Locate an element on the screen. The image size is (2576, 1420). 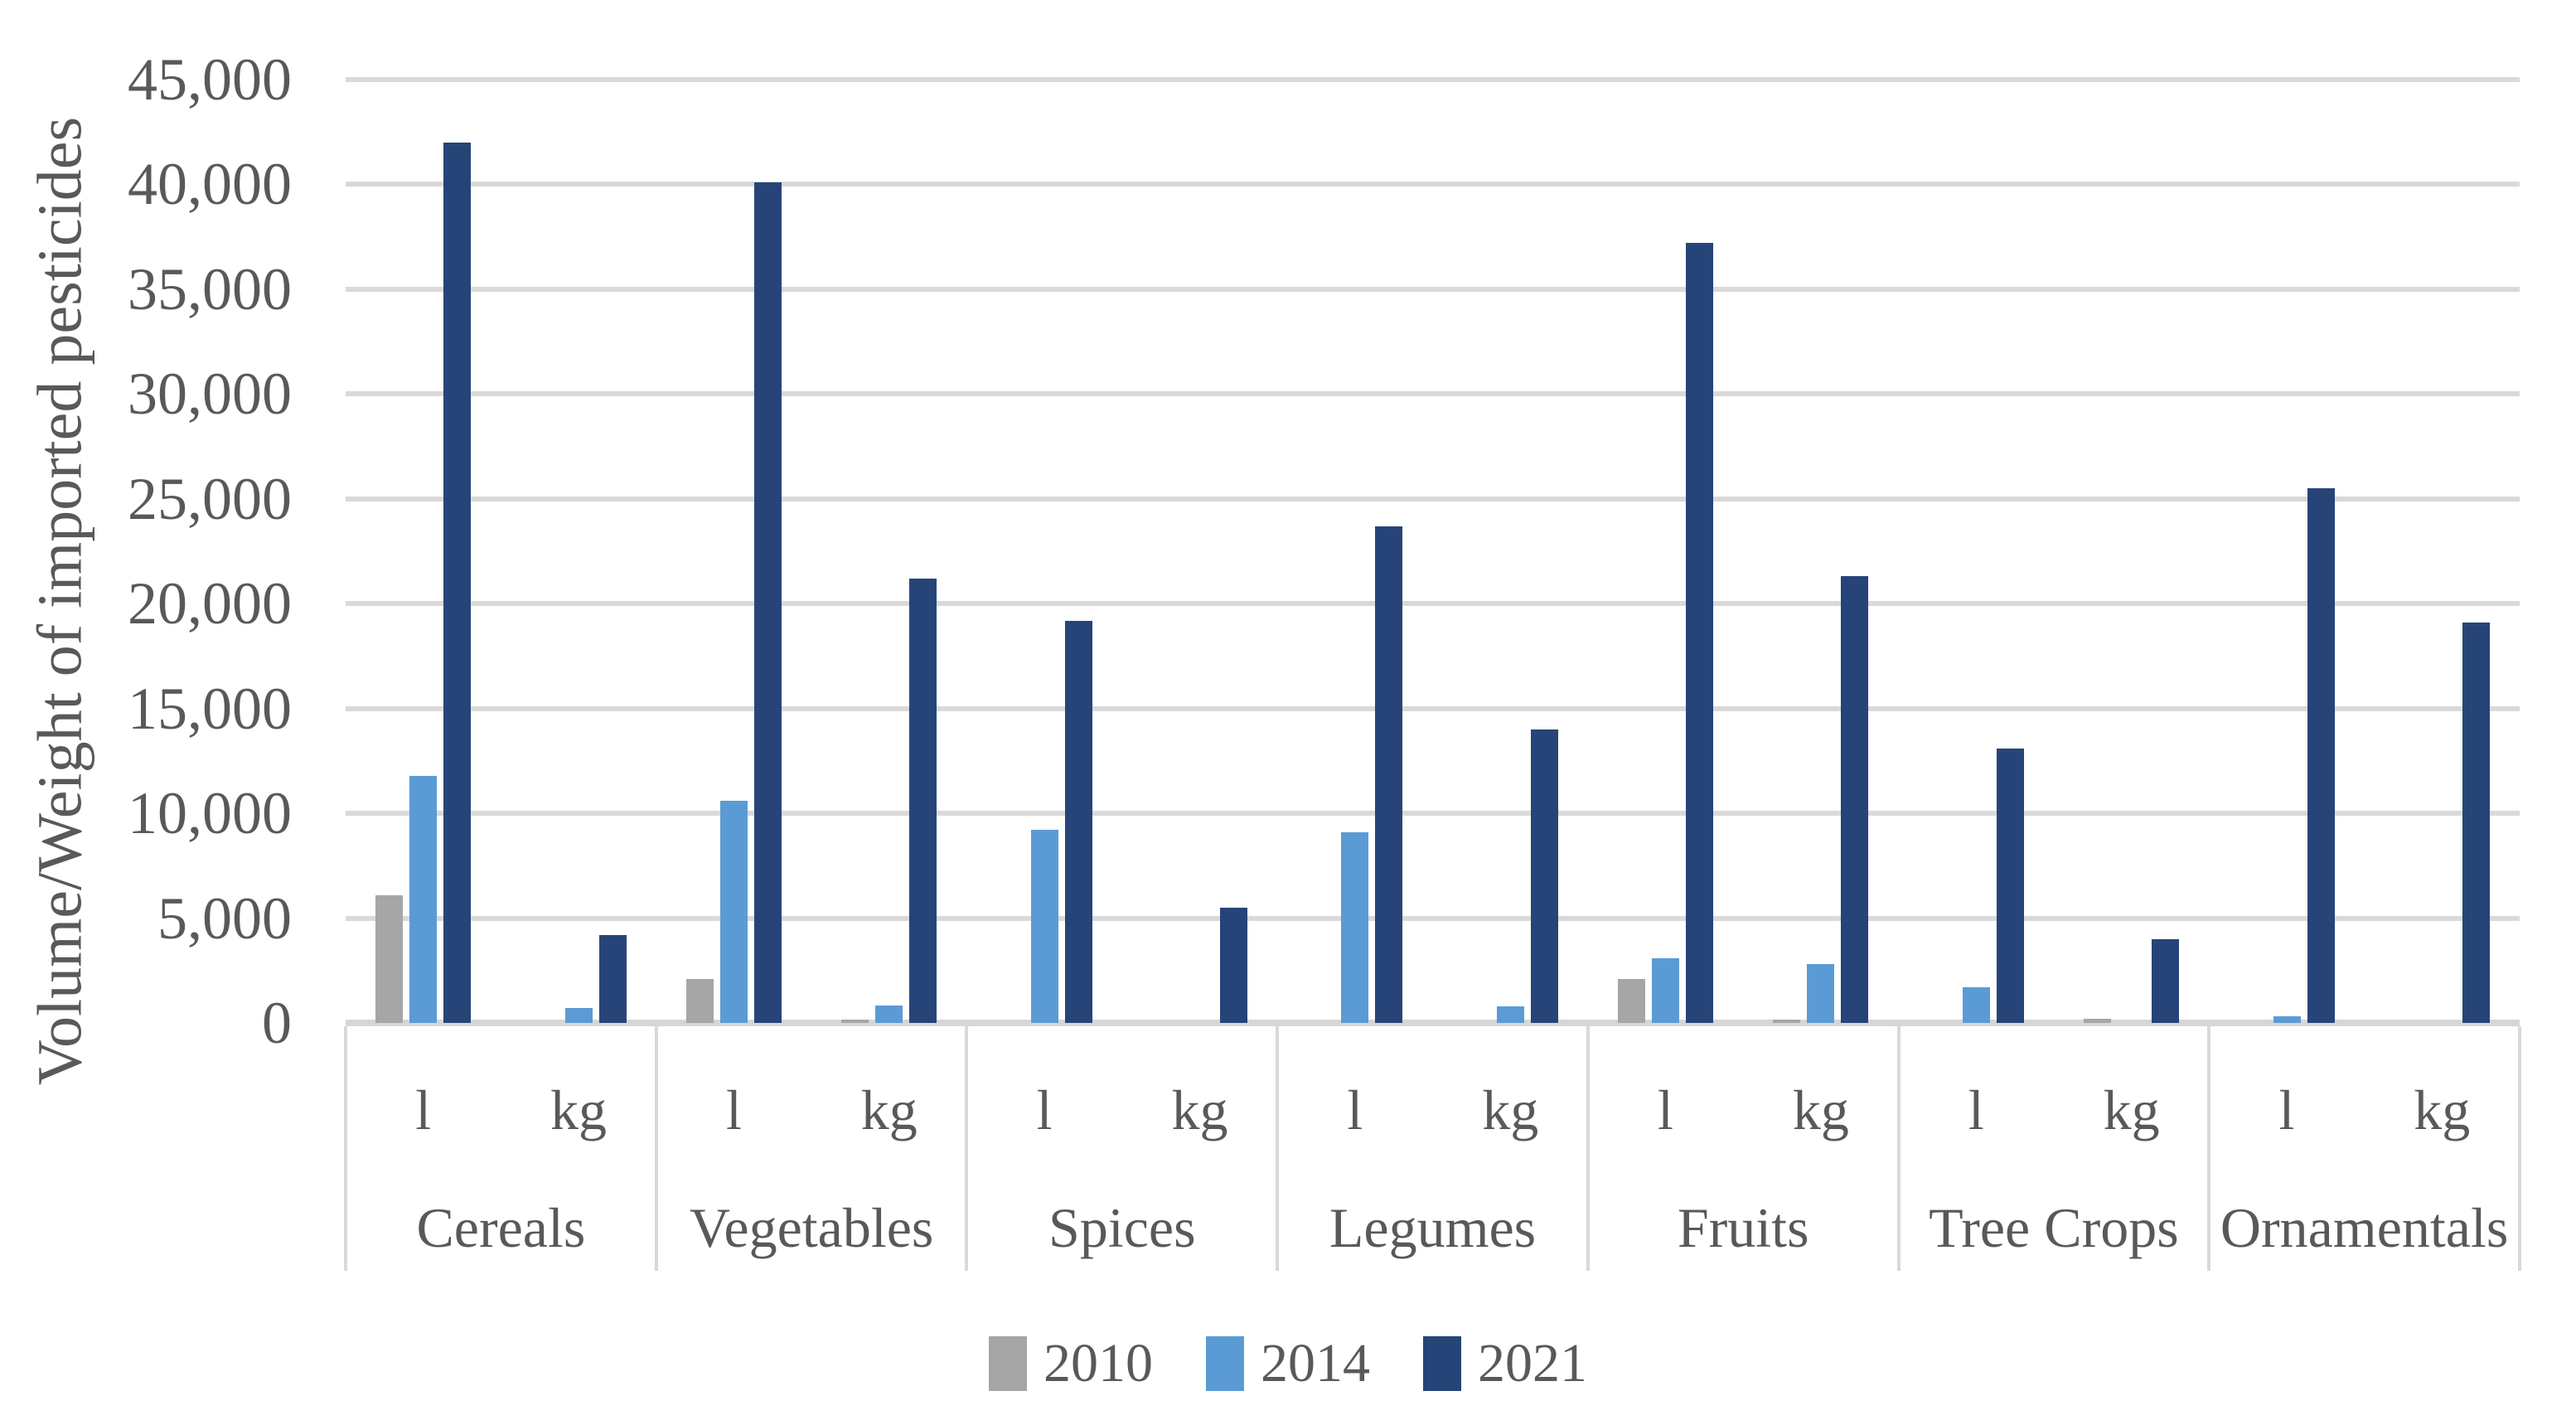
legend-item-2021: 2021 is located at coordinates (1505, 1364).